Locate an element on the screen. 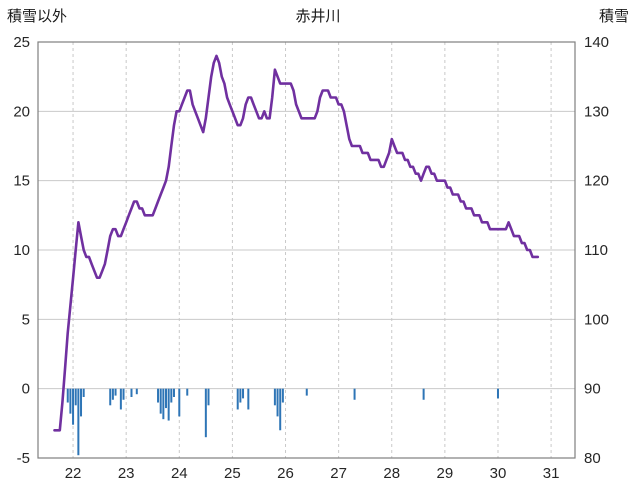 This screenshot has width=636, height=501. y-left-tick-label: 20 is located at coordinates (21, 111).